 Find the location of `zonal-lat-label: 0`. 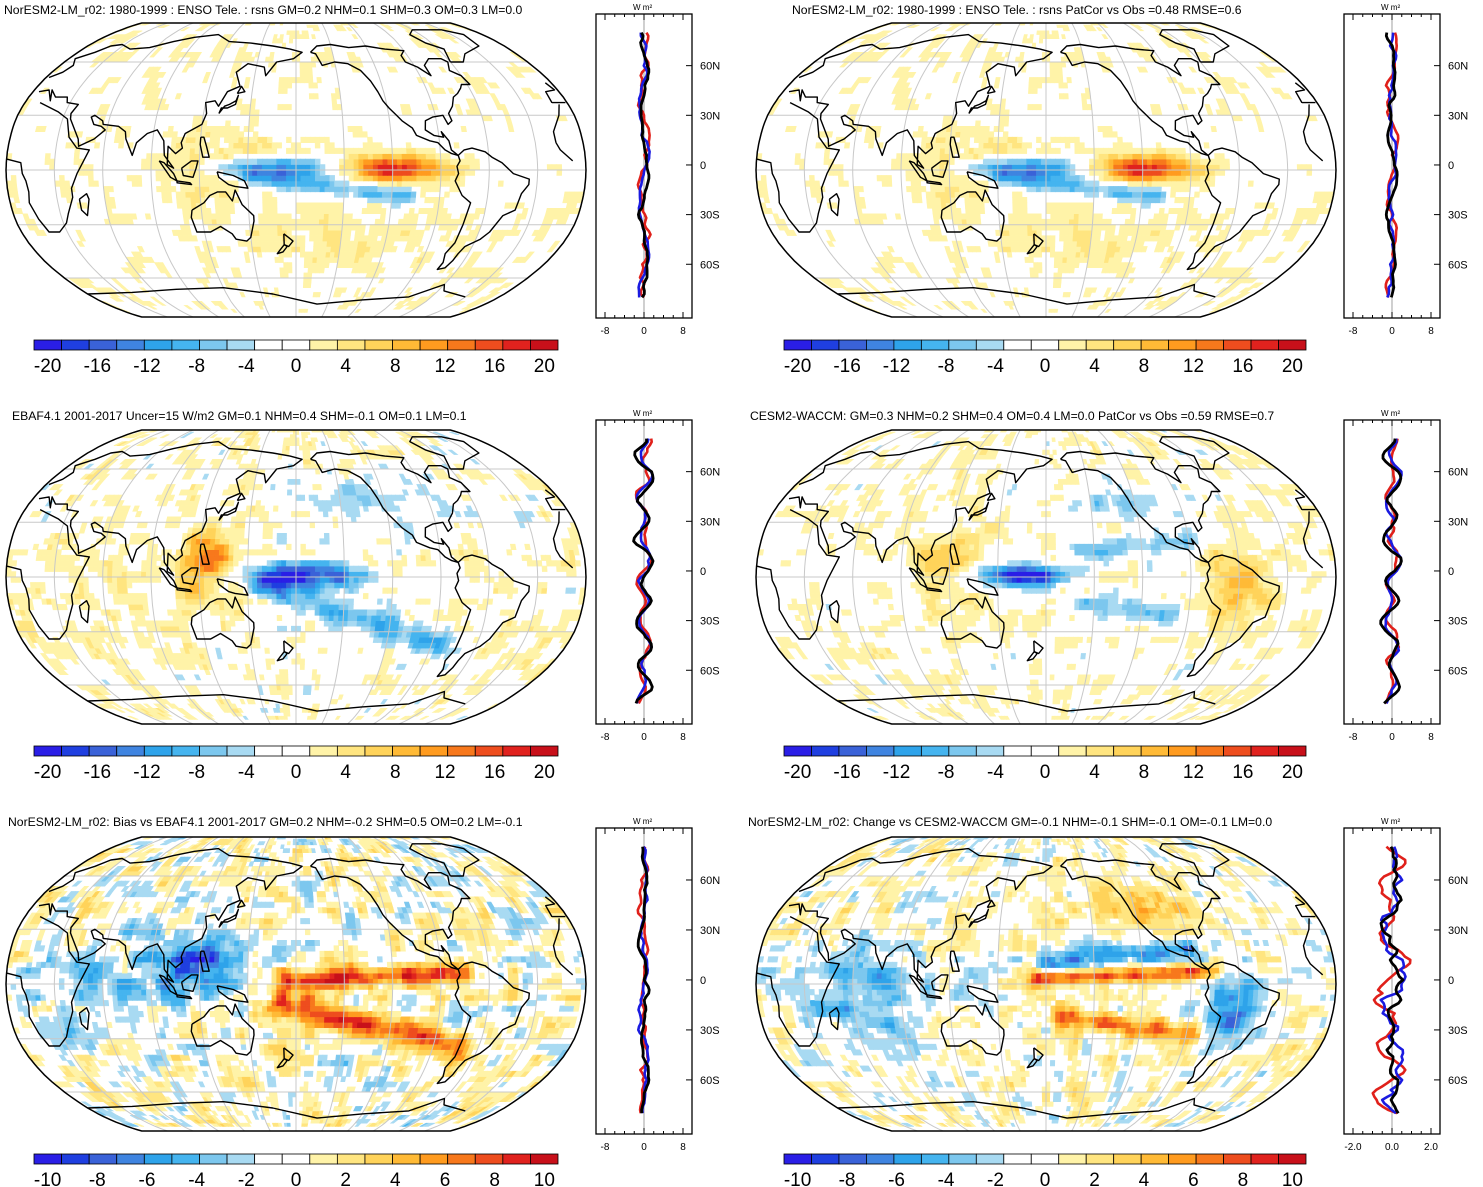

zonal-lat-label: 0 is located at coordinates (1451, 166).